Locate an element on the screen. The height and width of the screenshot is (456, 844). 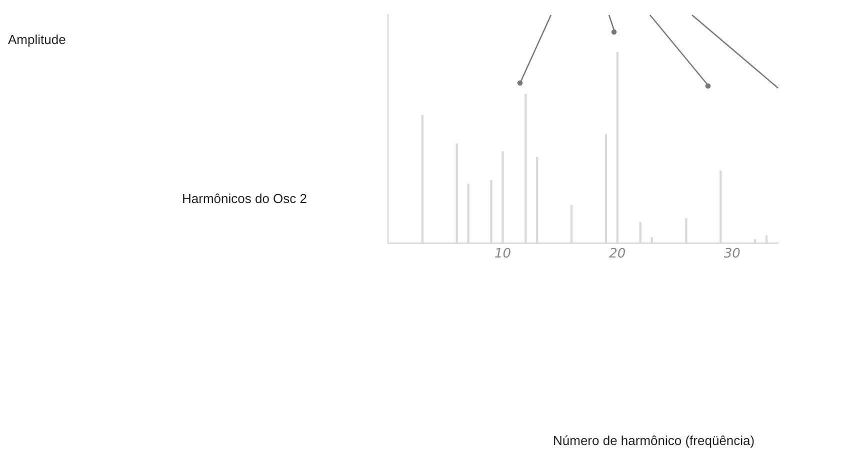
x-tick-label: 10 is located at coordinates (502, 254).